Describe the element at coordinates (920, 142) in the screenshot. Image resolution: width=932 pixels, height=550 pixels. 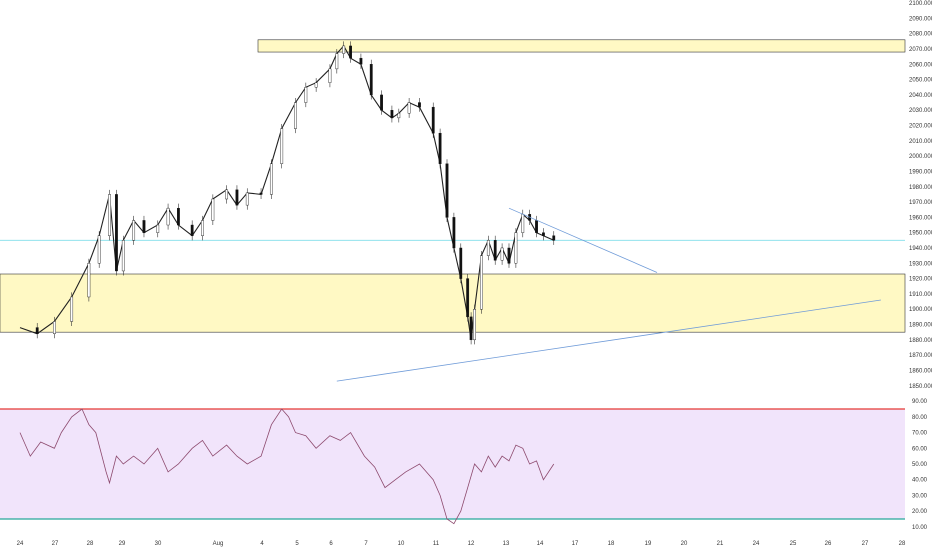
I see `y-tick-label: 2010.000` at that location.